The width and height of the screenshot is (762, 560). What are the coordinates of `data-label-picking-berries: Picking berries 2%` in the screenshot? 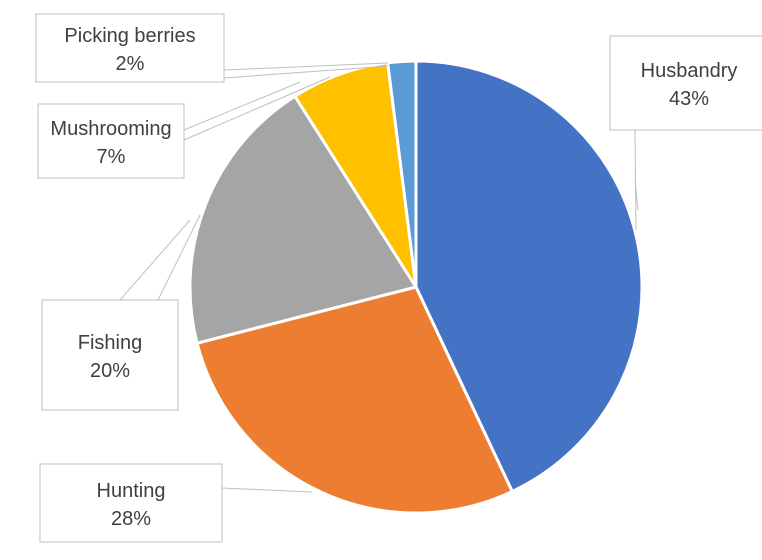 It's located at (130, 48).